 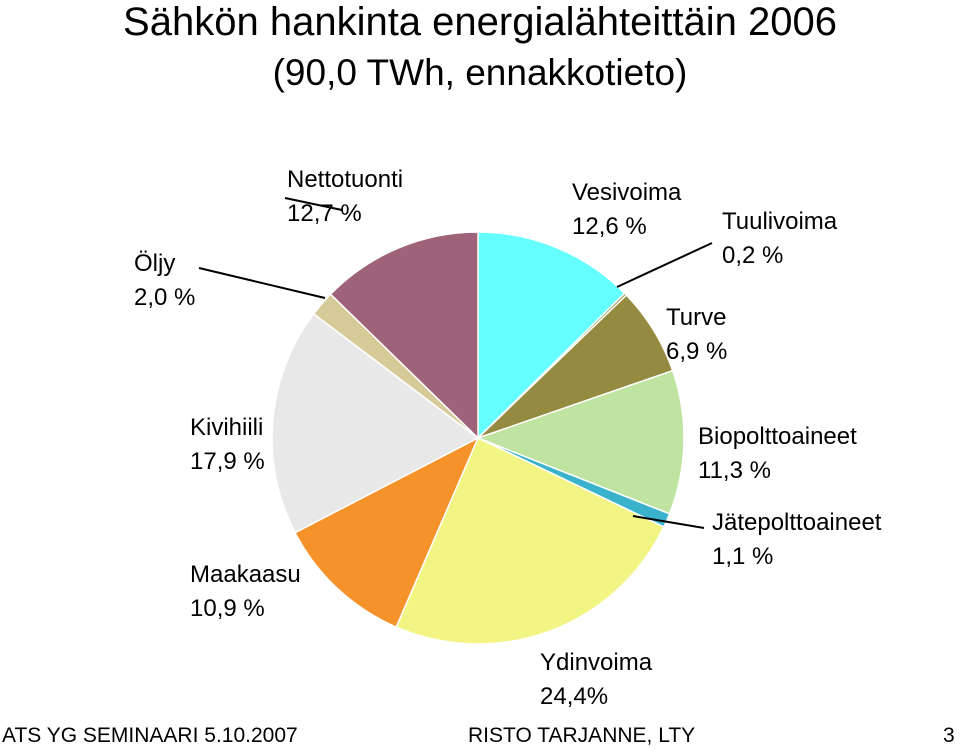 What do you see at coordinates (227, 608) in the screenshot?
I see `slice-value-label: 10,9 %` at bounding box center [227, 608].